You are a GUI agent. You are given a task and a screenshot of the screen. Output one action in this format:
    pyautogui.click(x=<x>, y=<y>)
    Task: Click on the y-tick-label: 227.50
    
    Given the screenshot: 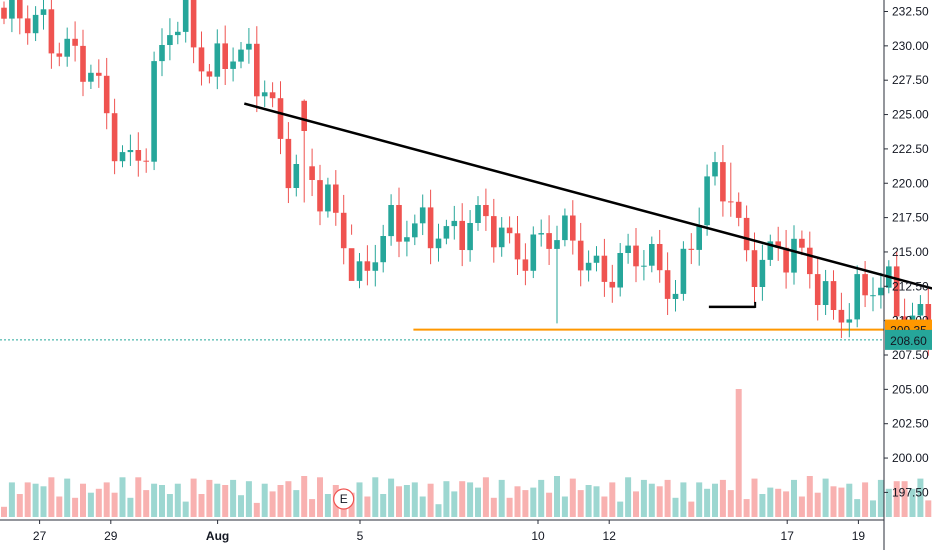 What is the action you would take?
    pyautogui.click(x=910, y=80)
    